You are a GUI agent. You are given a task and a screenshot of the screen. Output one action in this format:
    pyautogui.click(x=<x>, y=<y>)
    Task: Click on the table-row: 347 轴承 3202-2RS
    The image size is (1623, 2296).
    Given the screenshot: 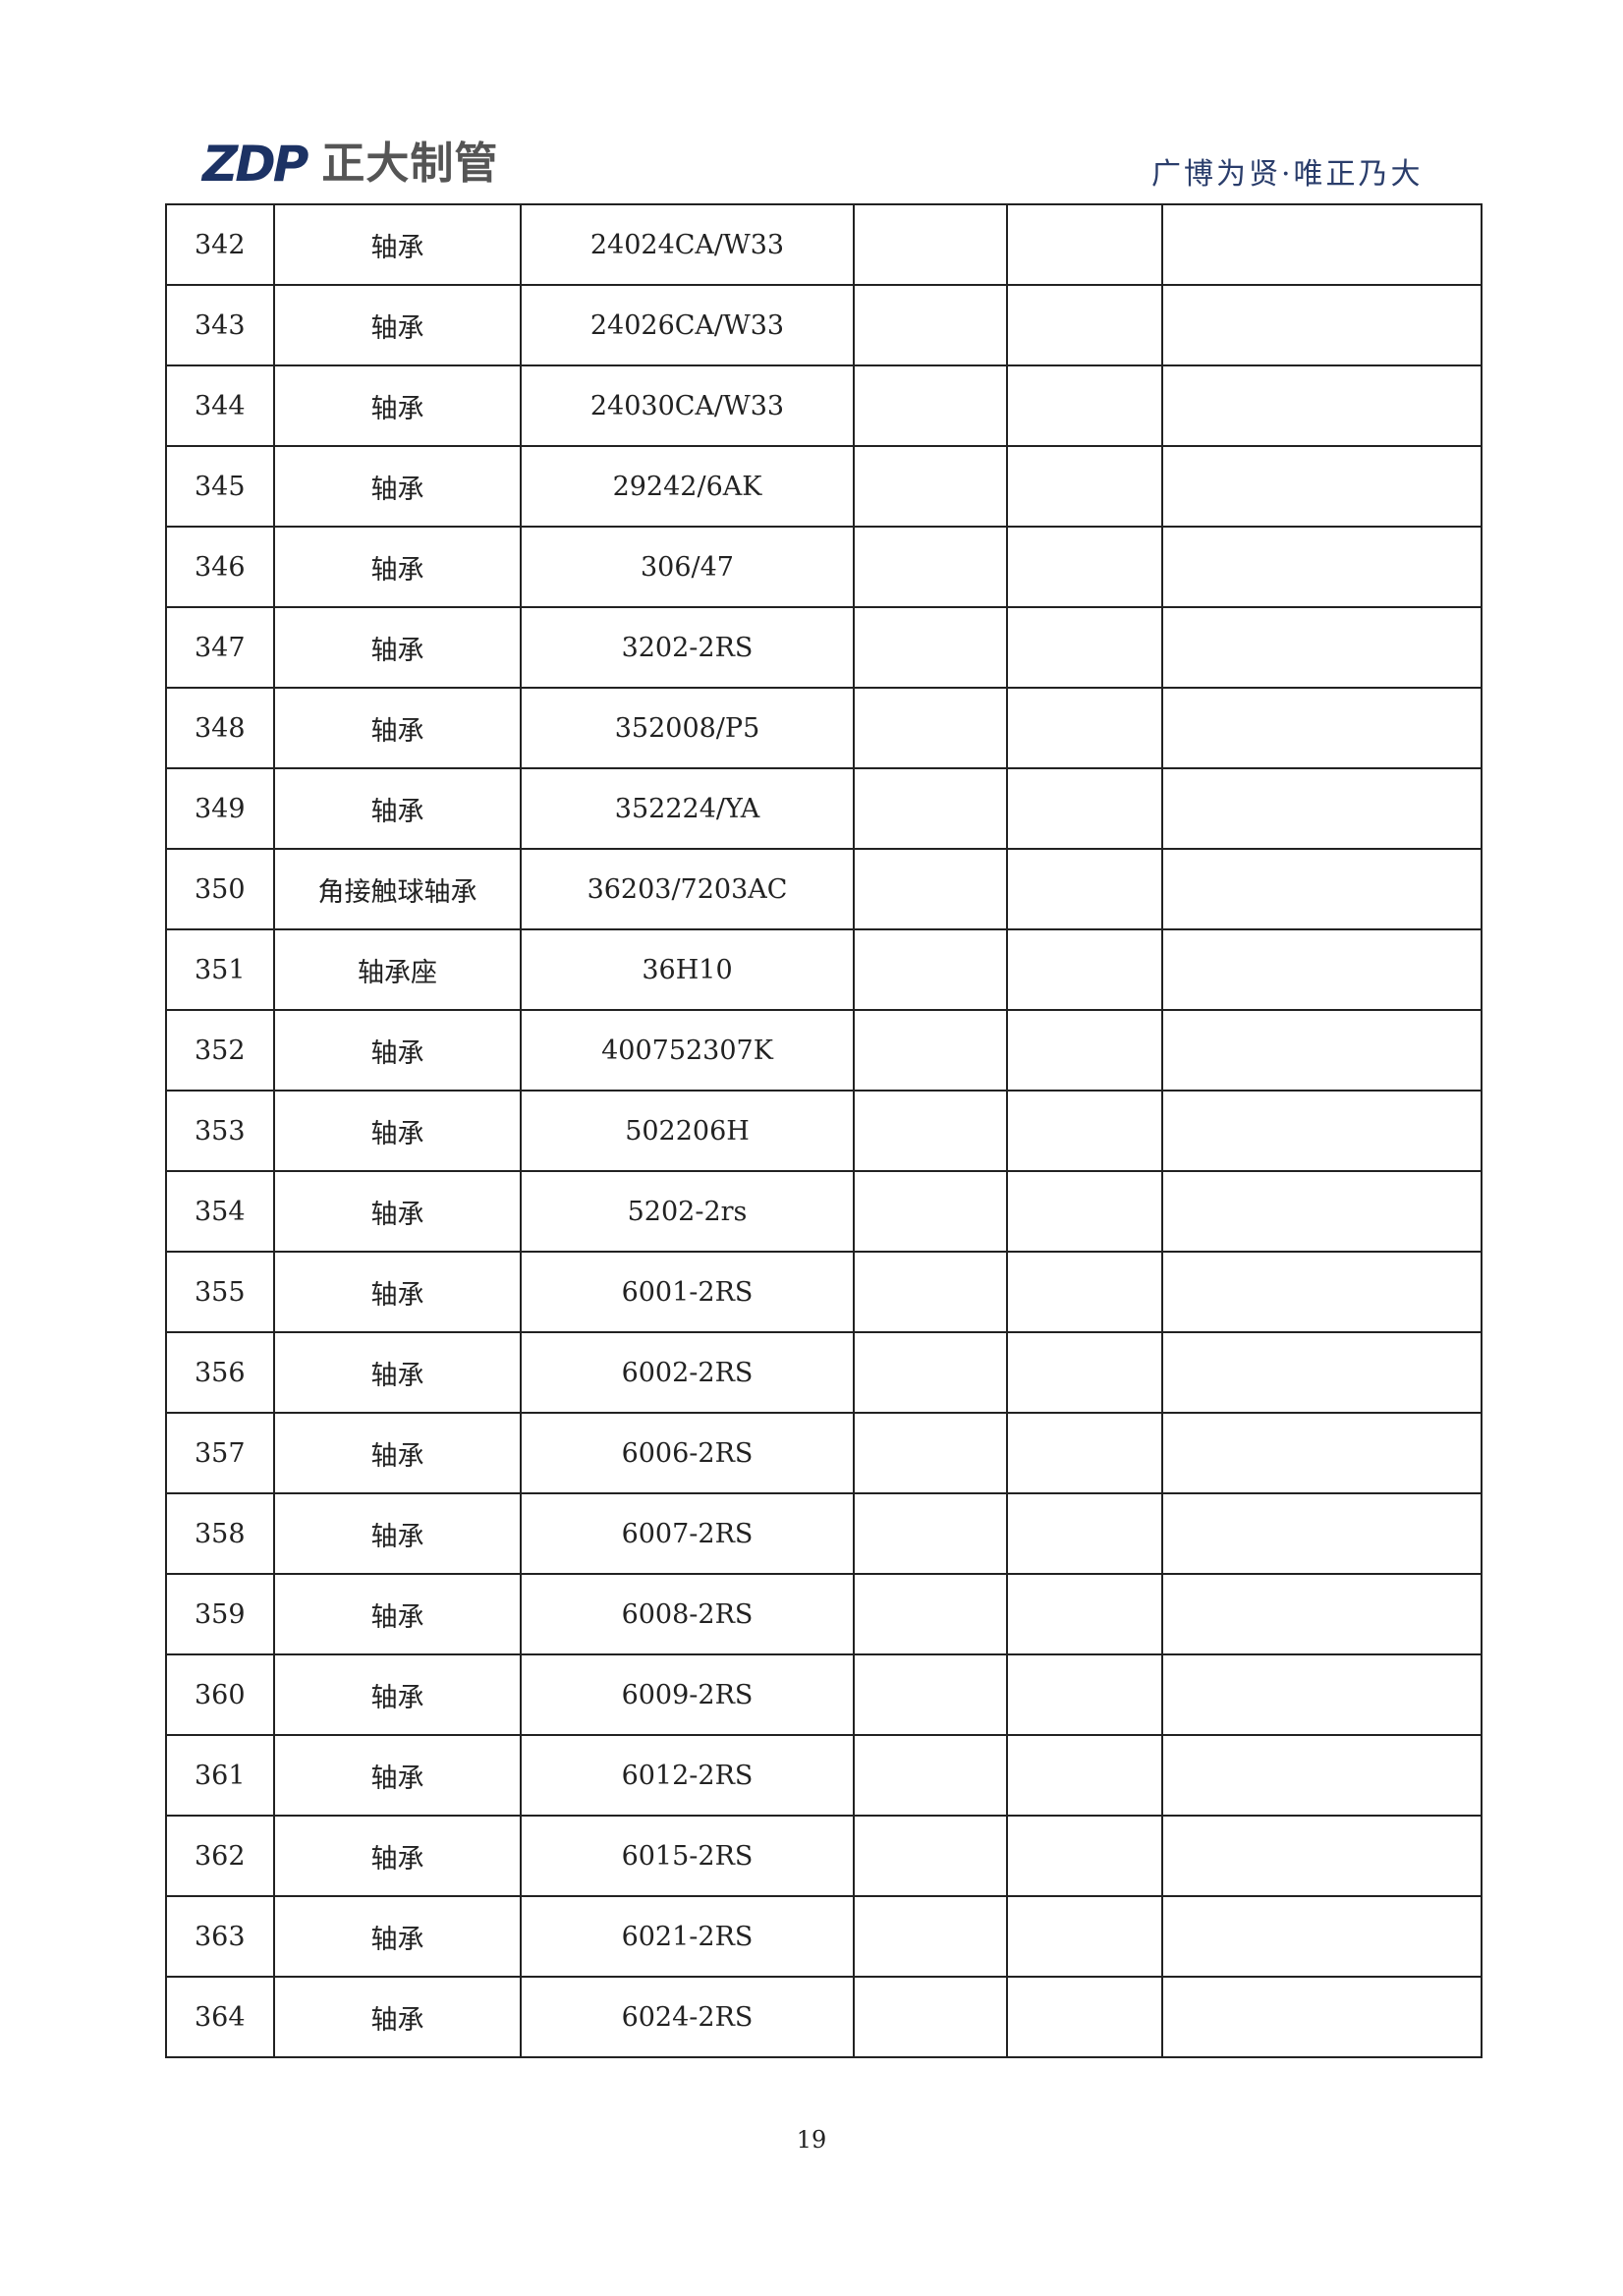 What is the action you would take?
    pyautogui.click(x=824, y=647)
    